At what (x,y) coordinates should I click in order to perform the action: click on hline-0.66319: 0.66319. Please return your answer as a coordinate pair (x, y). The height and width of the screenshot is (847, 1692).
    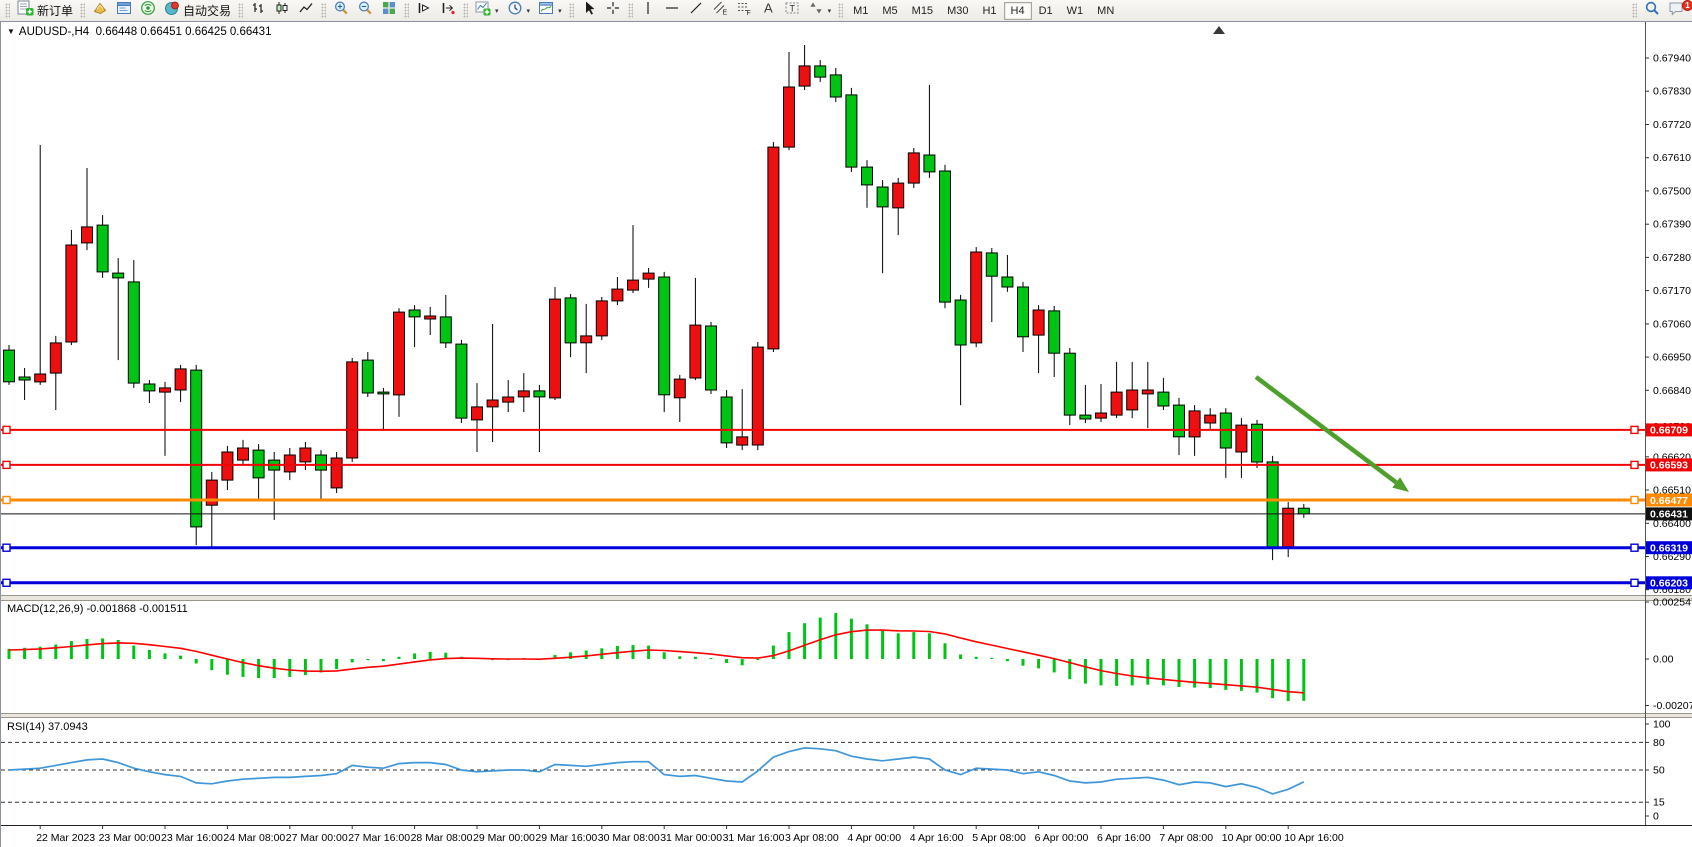
    Looking at the image, I should click on (846, 548).